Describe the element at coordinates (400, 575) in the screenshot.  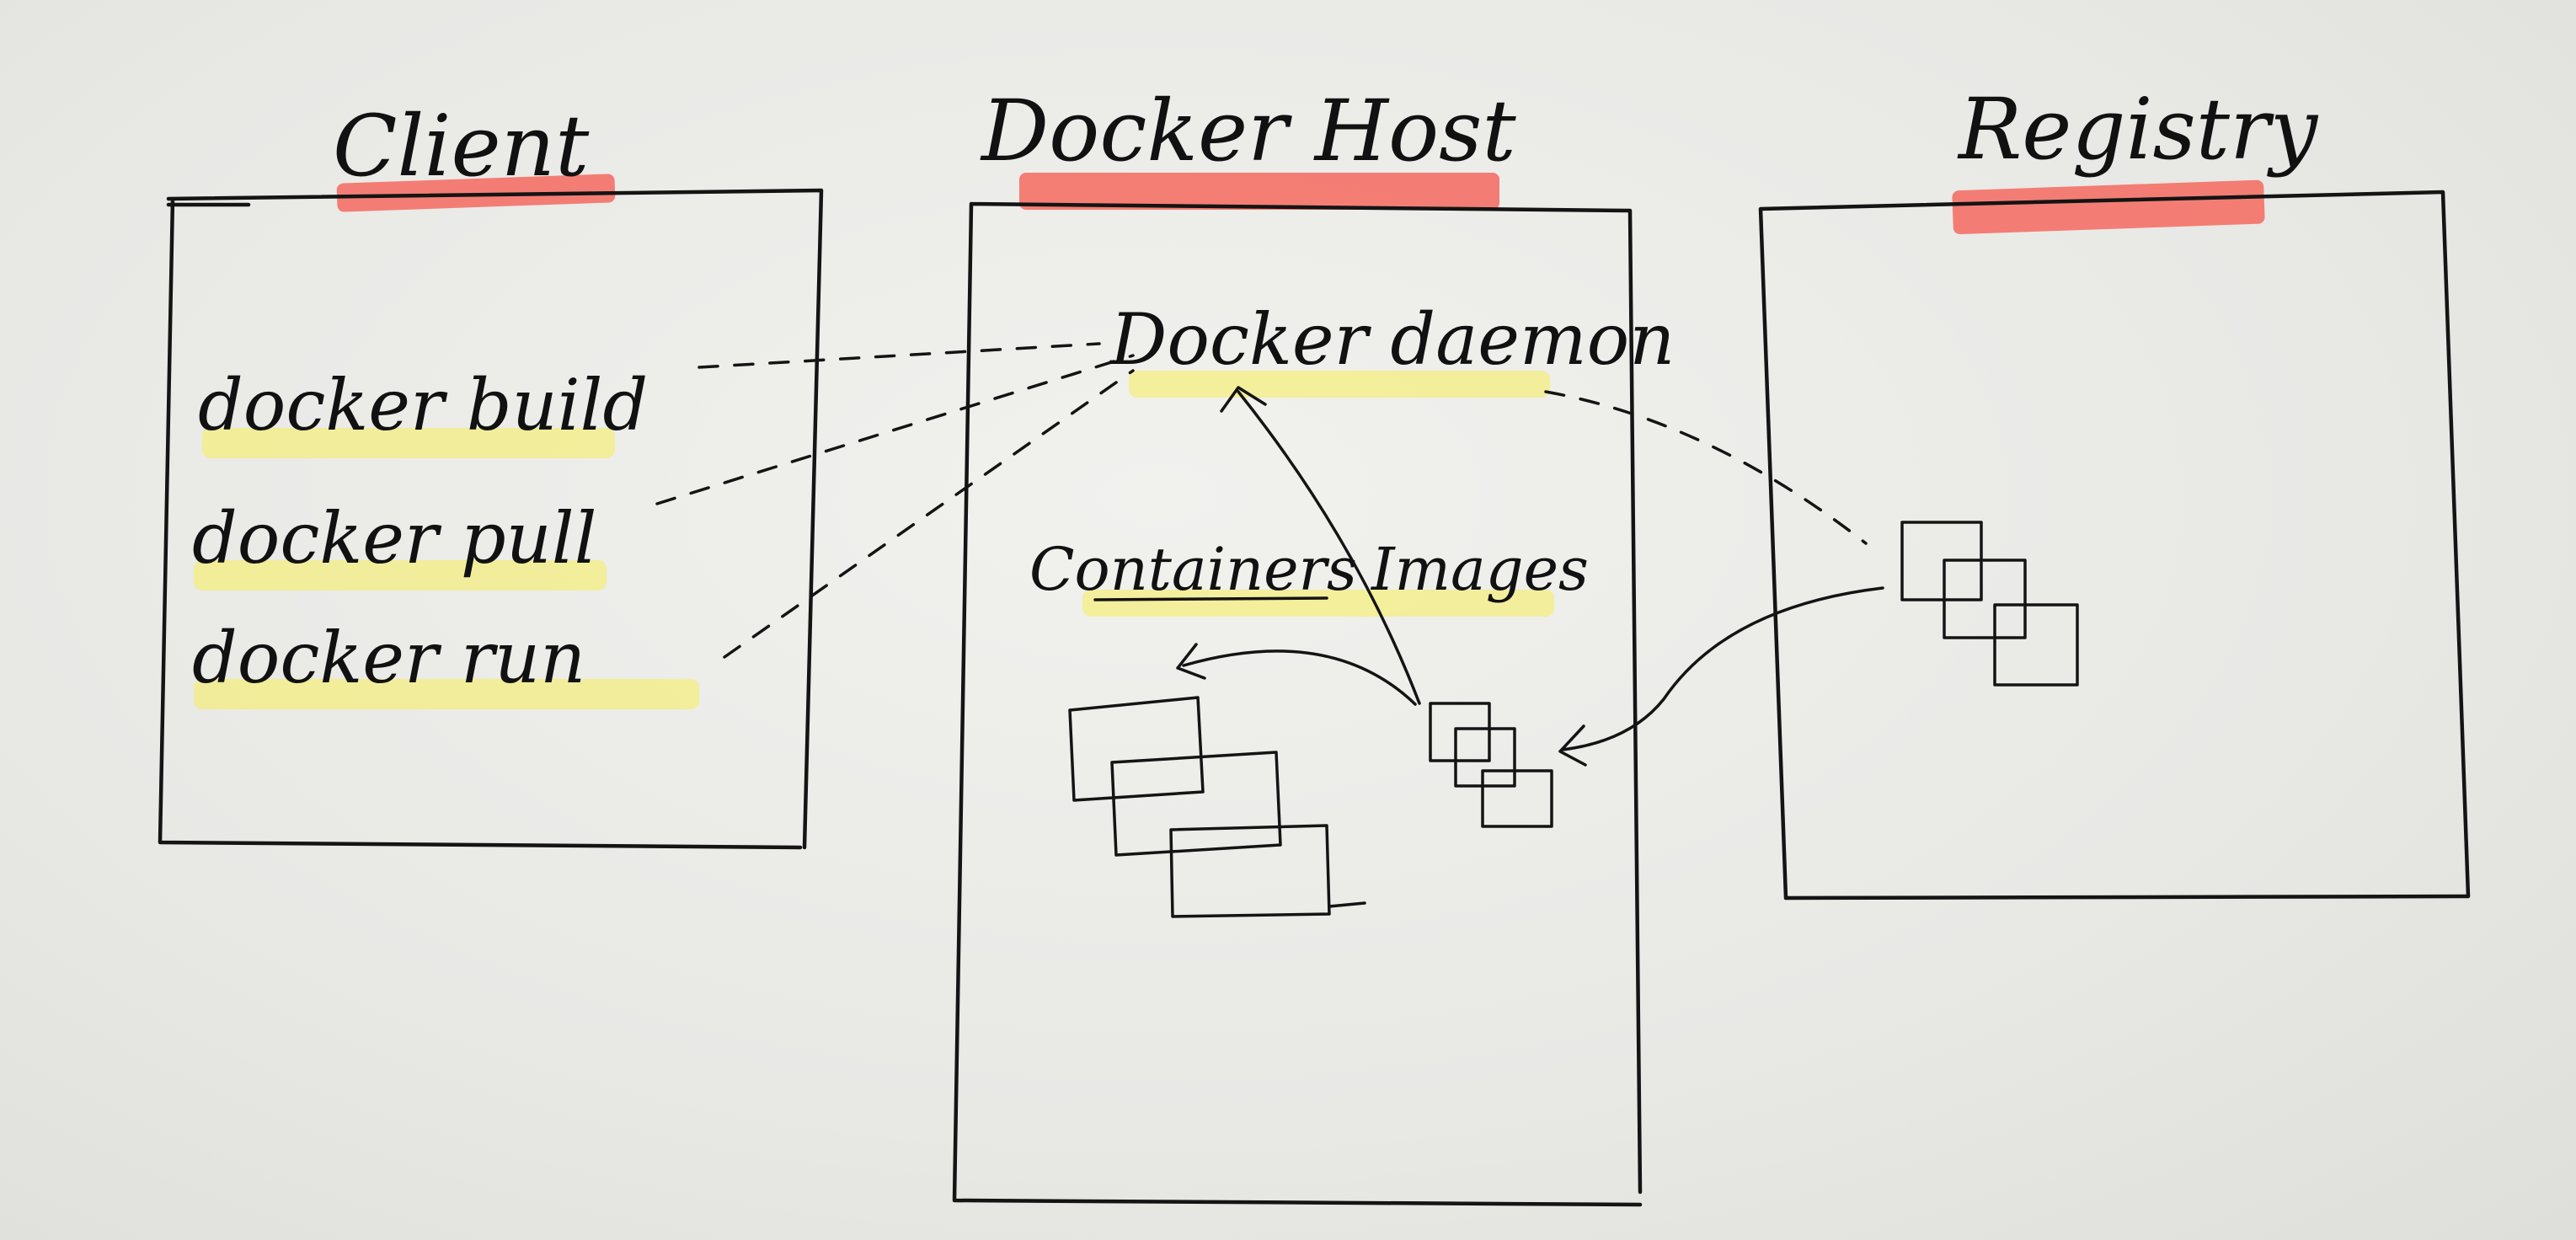
I see `pull-highlight` at that location.